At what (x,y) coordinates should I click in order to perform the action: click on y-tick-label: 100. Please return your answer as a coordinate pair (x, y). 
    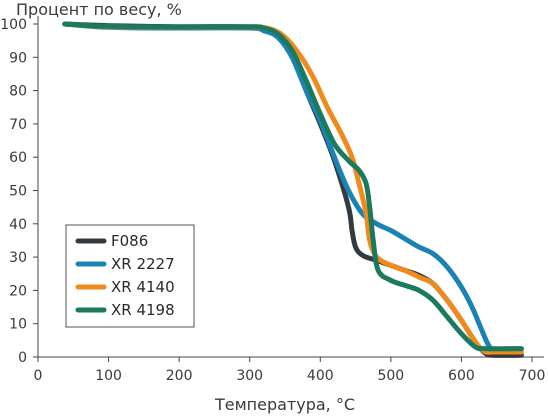
    Looking at the image, I should click on (13, 25).